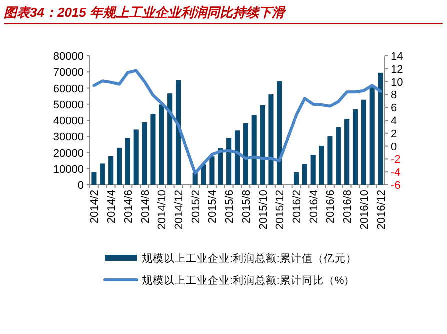  Describe the element at coordinates (68, 170) in the screenshot. I see `y-tick-label: 10000` at that location.